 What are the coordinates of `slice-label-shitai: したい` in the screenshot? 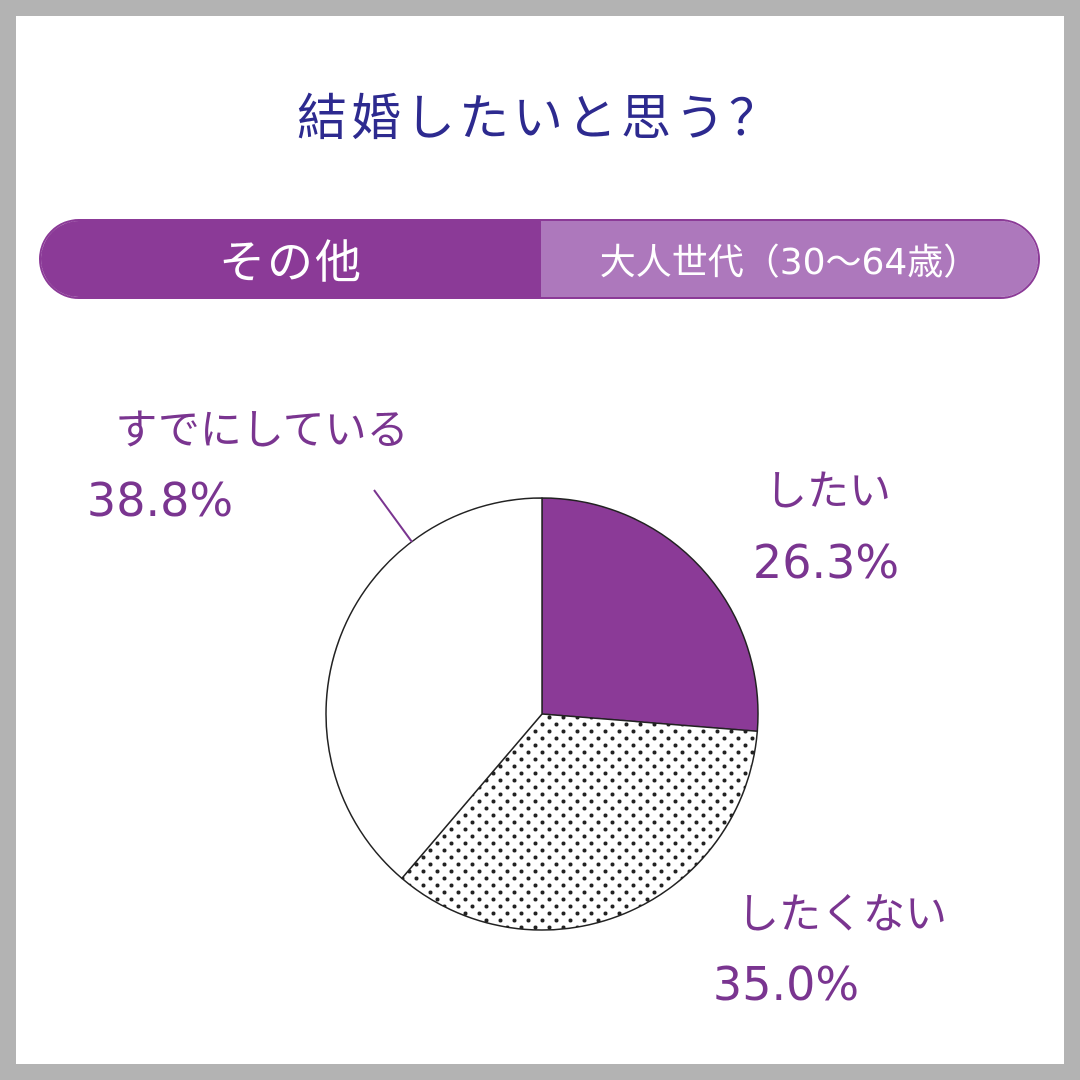 It's located at (828, 490).